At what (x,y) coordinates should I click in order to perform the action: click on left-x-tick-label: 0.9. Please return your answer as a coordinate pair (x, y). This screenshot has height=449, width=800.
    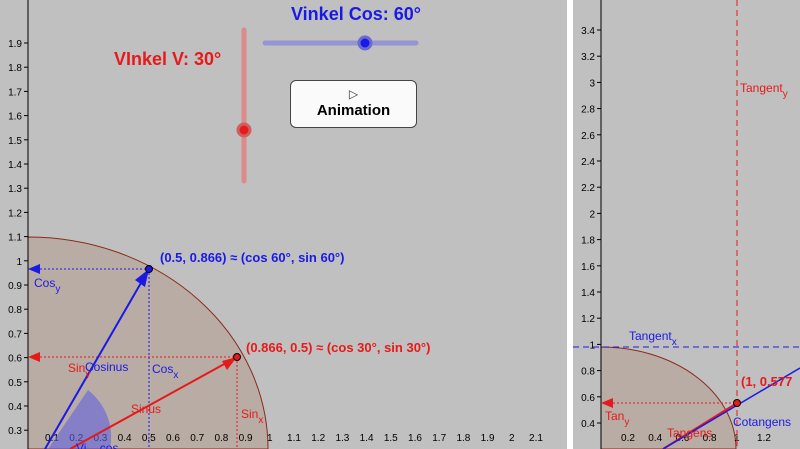
    Looking at the image, I should click on (246, 438).